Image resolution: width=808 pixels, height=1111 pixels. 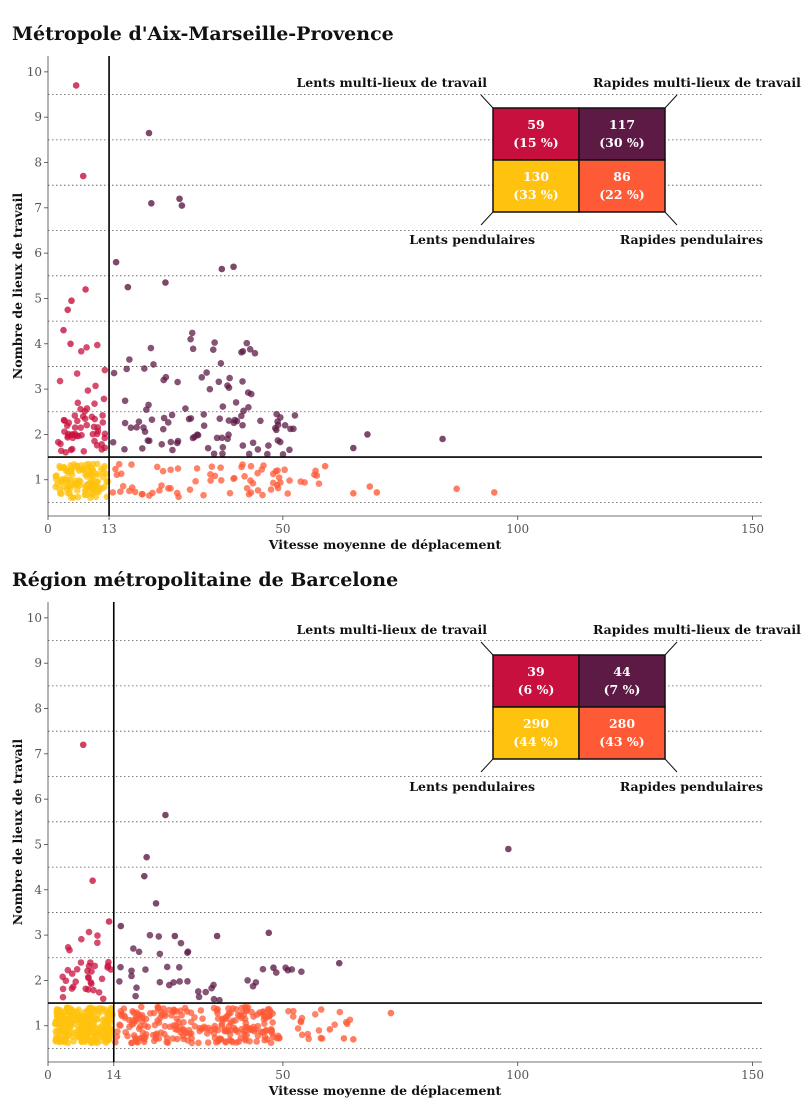 I want to click on chart-title: Métropole d'Aix-Marseille-Provence, so click(x=203, y=34).